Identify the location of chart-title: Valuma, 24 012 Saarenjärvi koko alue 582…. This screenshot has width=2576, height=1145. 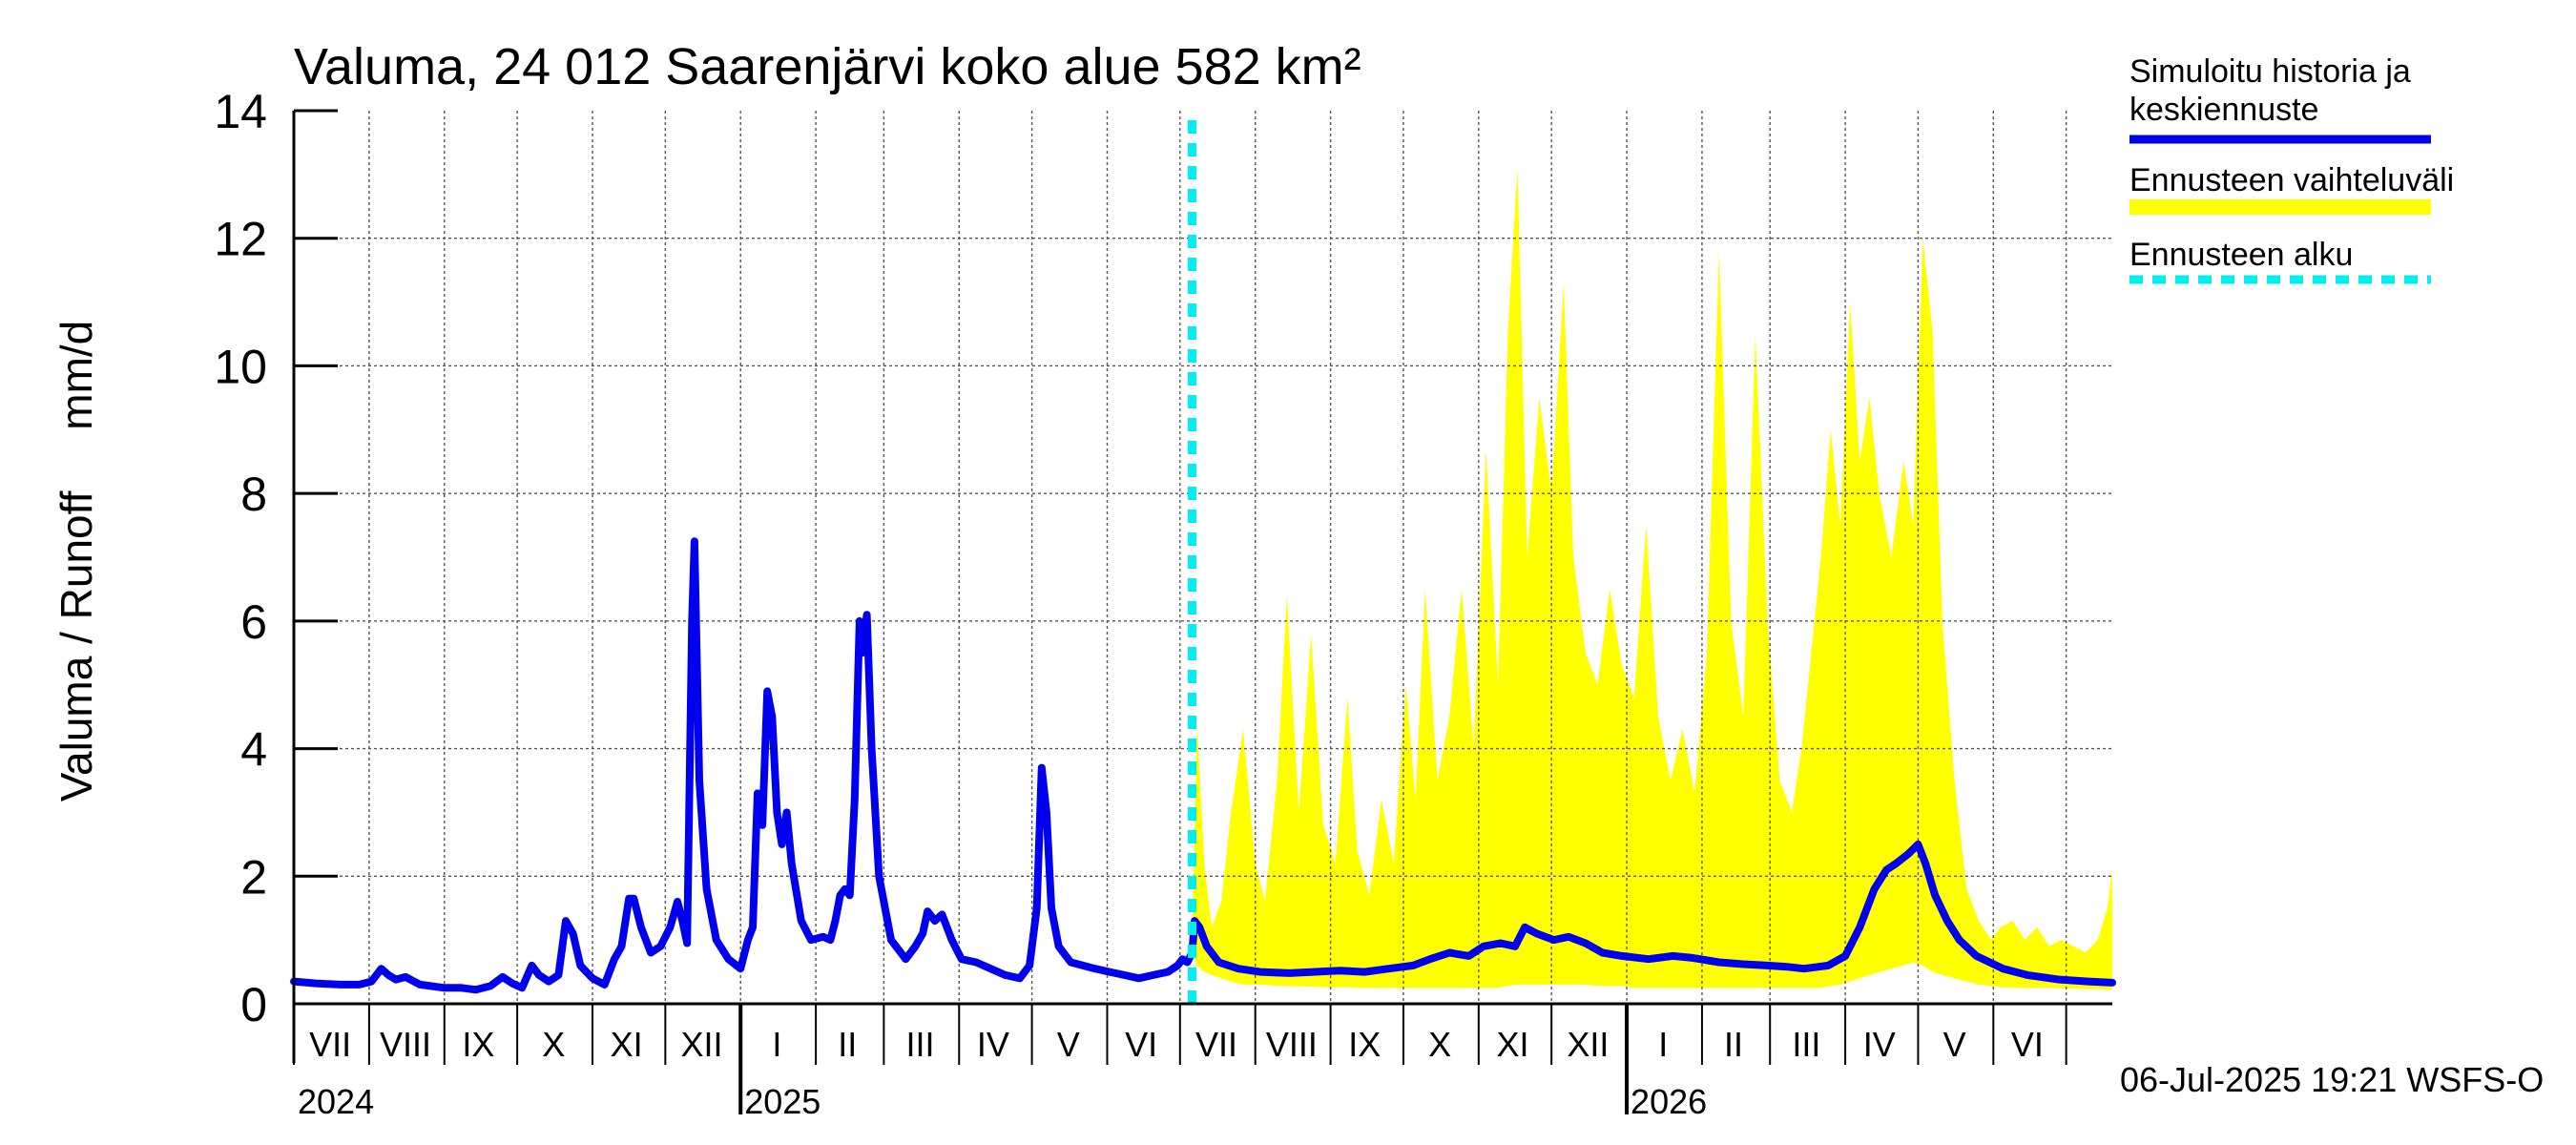
(827, 66).